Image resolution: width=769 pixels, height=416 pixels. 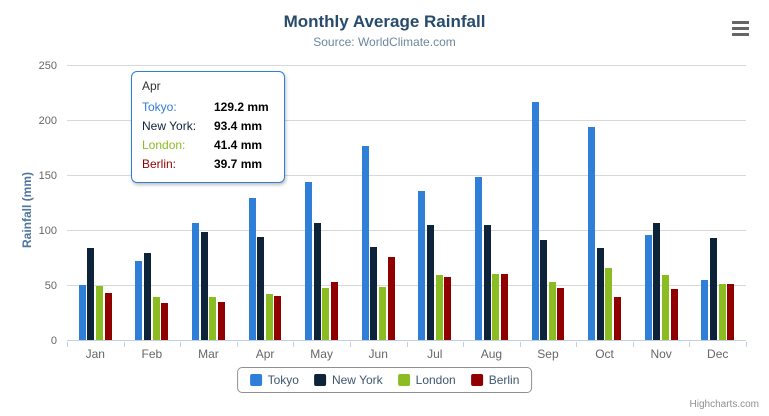 I want to click on bar-berlin-dec, so click(x=731, y=311).